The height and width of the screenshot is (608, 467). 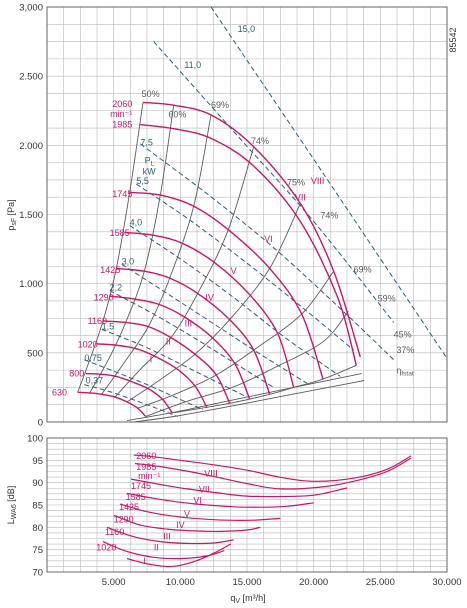 I want to click on sound-speed-label: 2060, so click(x=146, y=456).